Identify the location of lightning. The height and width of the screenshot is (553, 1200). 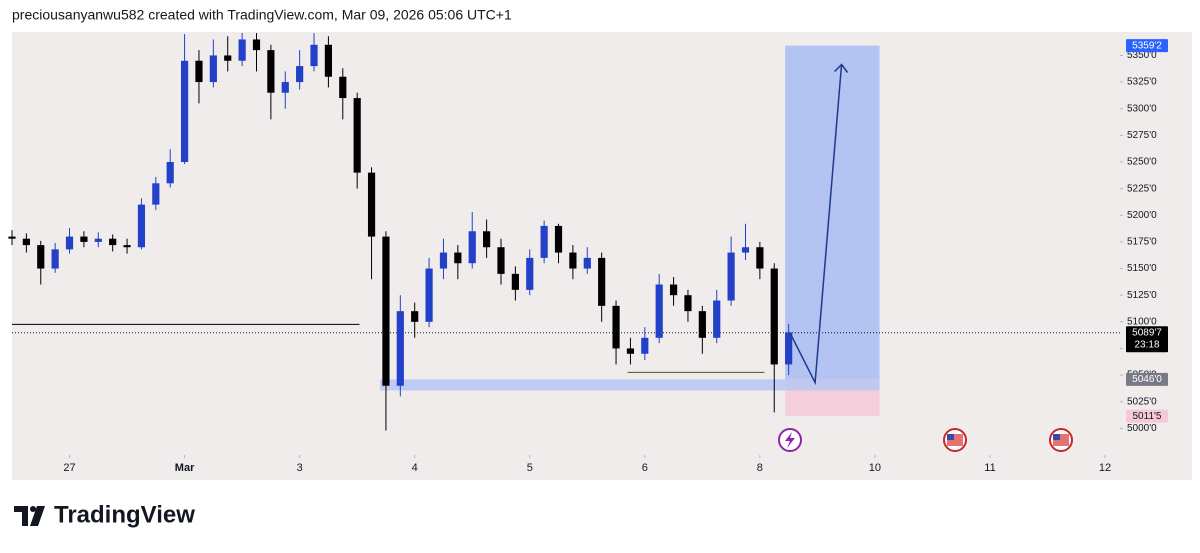
(790, 440).